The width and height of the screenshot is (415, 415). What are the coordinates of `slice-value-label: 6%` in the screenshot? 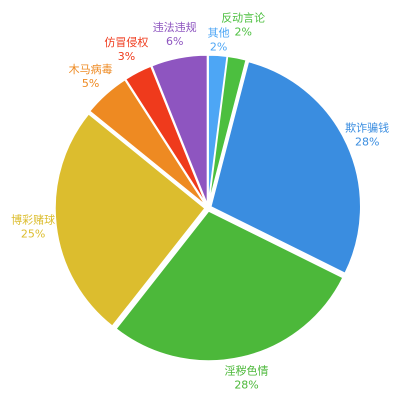 It's located at (174, 41).